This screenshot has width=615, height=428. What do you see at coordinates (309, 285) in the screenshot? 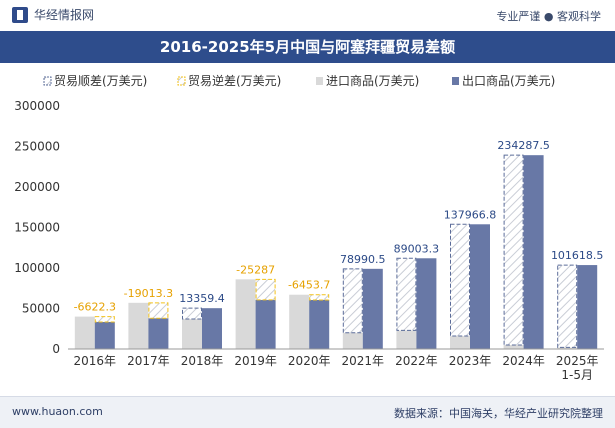
I see `data-label: -6453.7` at bounding box center [309, 285].